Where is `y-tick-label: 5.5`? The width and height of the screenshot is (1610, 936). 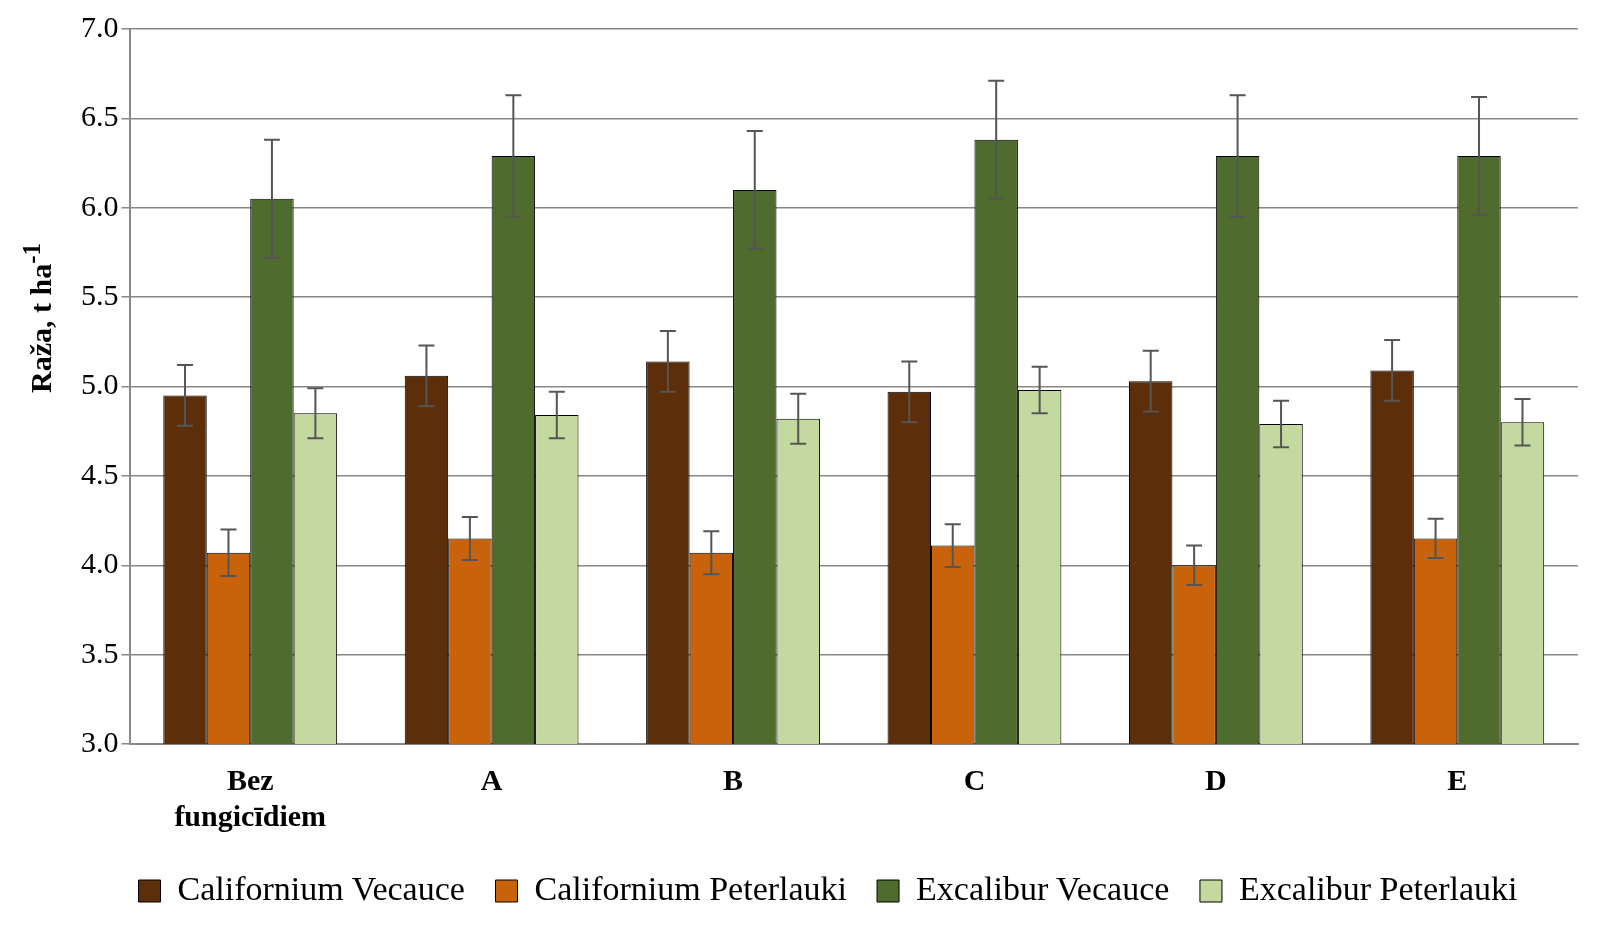
y-tick-label: 5.5 is located at coordinates (100, 294).